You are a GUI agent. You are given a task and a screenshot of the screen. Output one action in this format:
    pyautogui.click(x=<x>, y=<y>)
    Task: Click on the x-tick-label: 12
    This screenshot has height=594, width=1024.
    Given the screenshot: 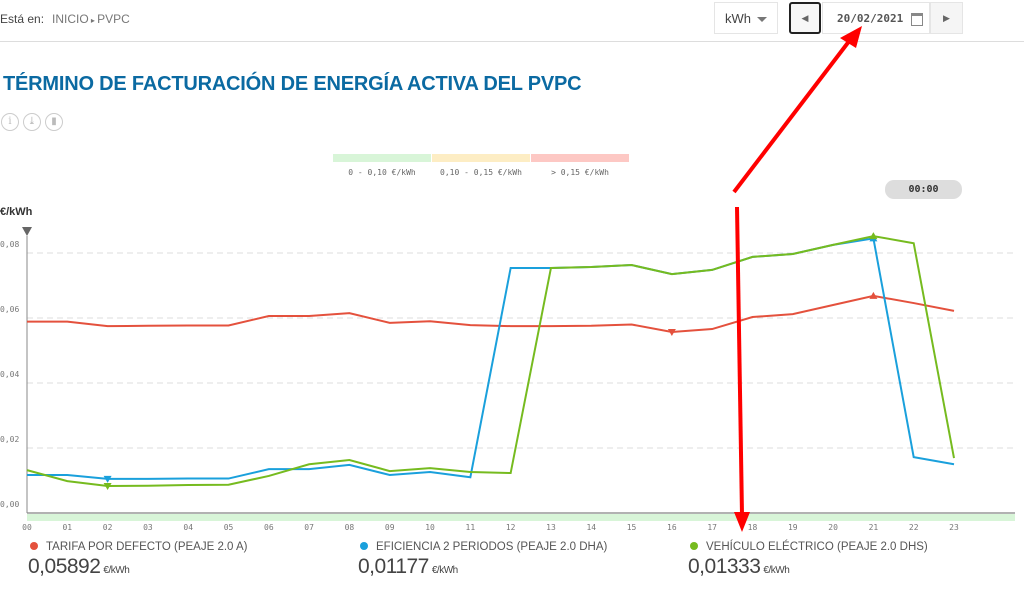 What is the action you would take?
    pyautogui.click(x=511, y=527)
    